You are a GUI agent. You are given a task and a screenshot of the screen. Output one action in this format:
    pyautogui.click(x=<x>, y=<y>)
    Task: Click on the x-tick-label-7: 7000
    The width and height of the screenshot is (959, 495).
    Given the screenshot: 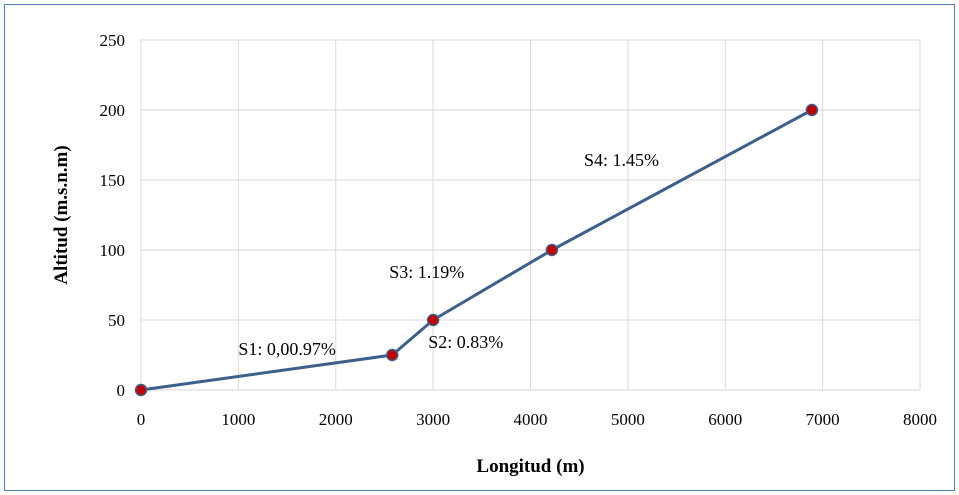 What is the action you would take?
    pyautogui.click(x=823, y=419)
    